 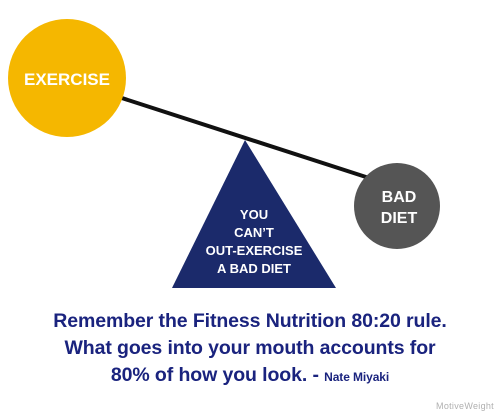 I want to click on fulcrum-label-line-2: CAN’T, so click(x=254, y=232).